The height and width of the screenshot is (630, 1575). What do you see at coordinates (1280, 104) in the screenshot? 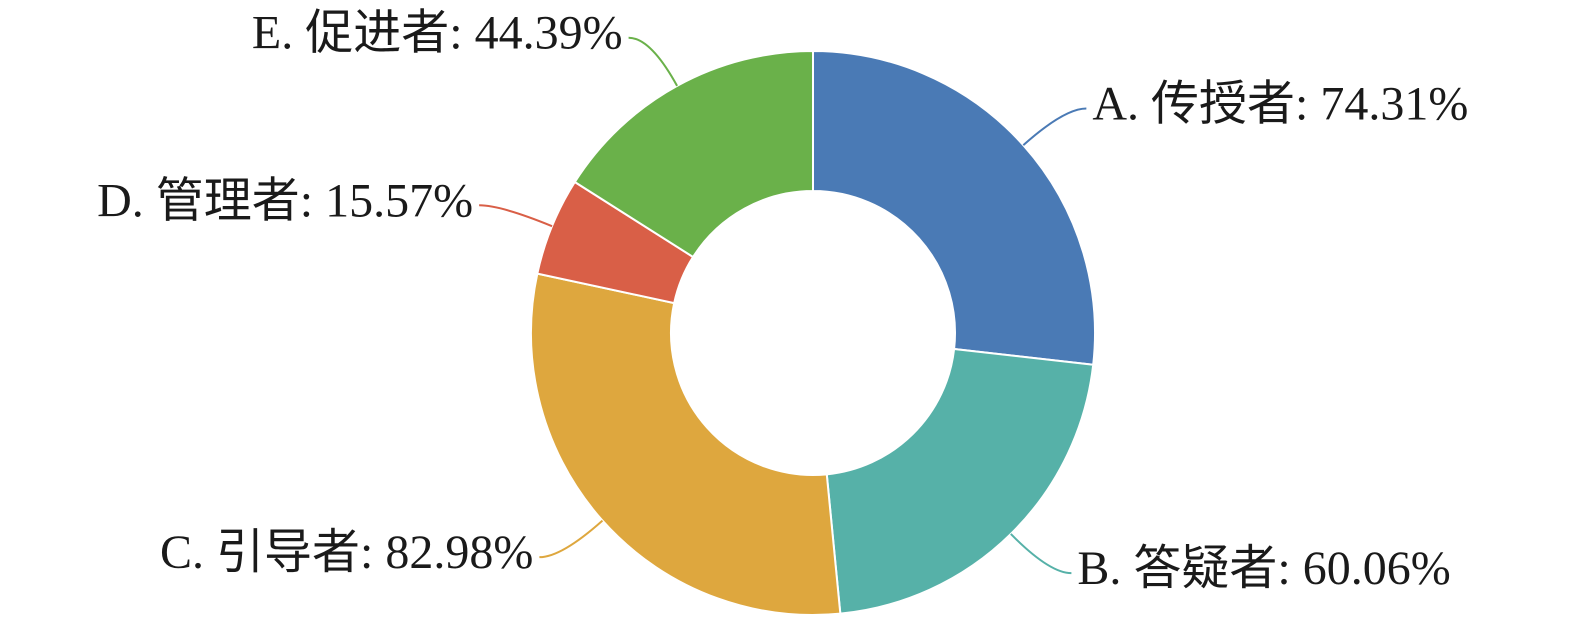
I see `slice-label: A. 传授者: 74.31%` at bounding box center [1280, 104].